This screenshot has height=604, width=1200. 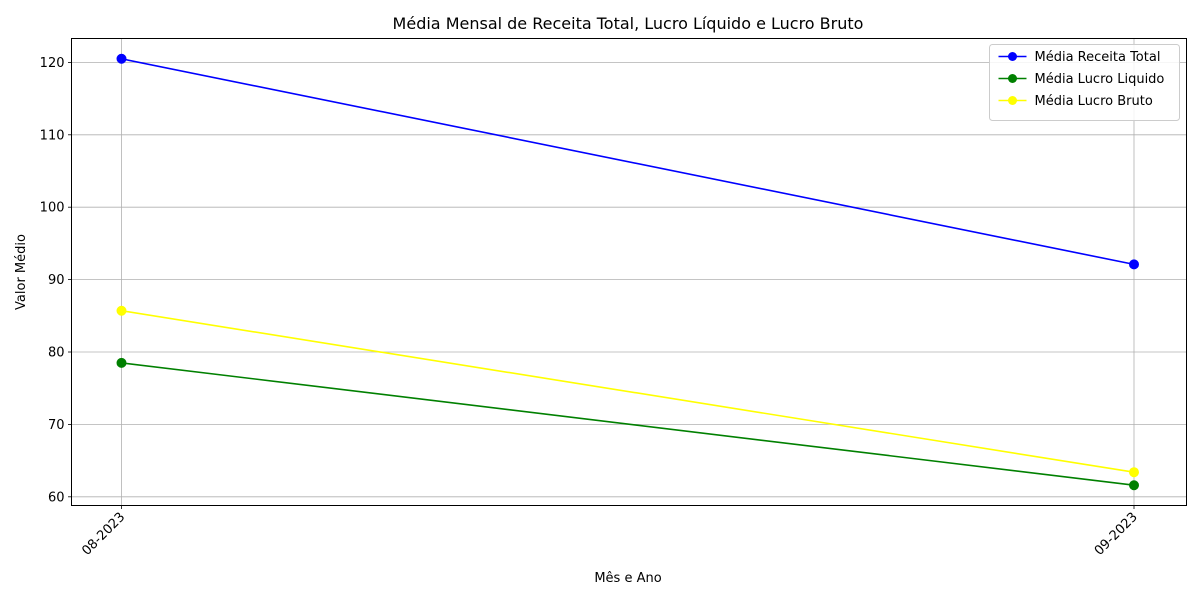 What do you see at coordinates (52, 208) in the screenshot?
I see `y-tick-label: 100` at bounding box center [52, 208].